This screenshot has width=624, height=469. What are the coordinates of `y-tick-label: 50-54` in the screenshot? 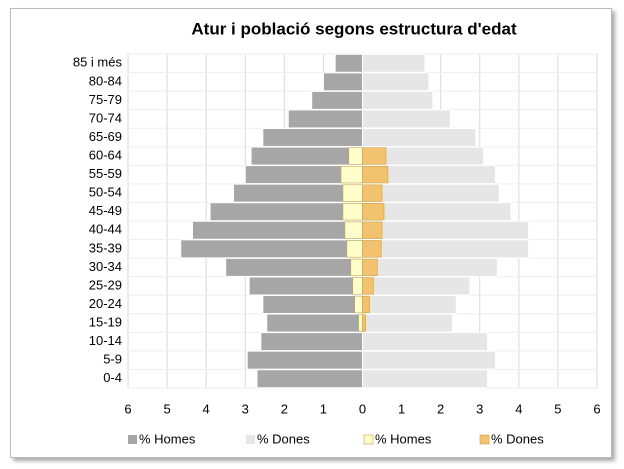 It's located at (105, 192).